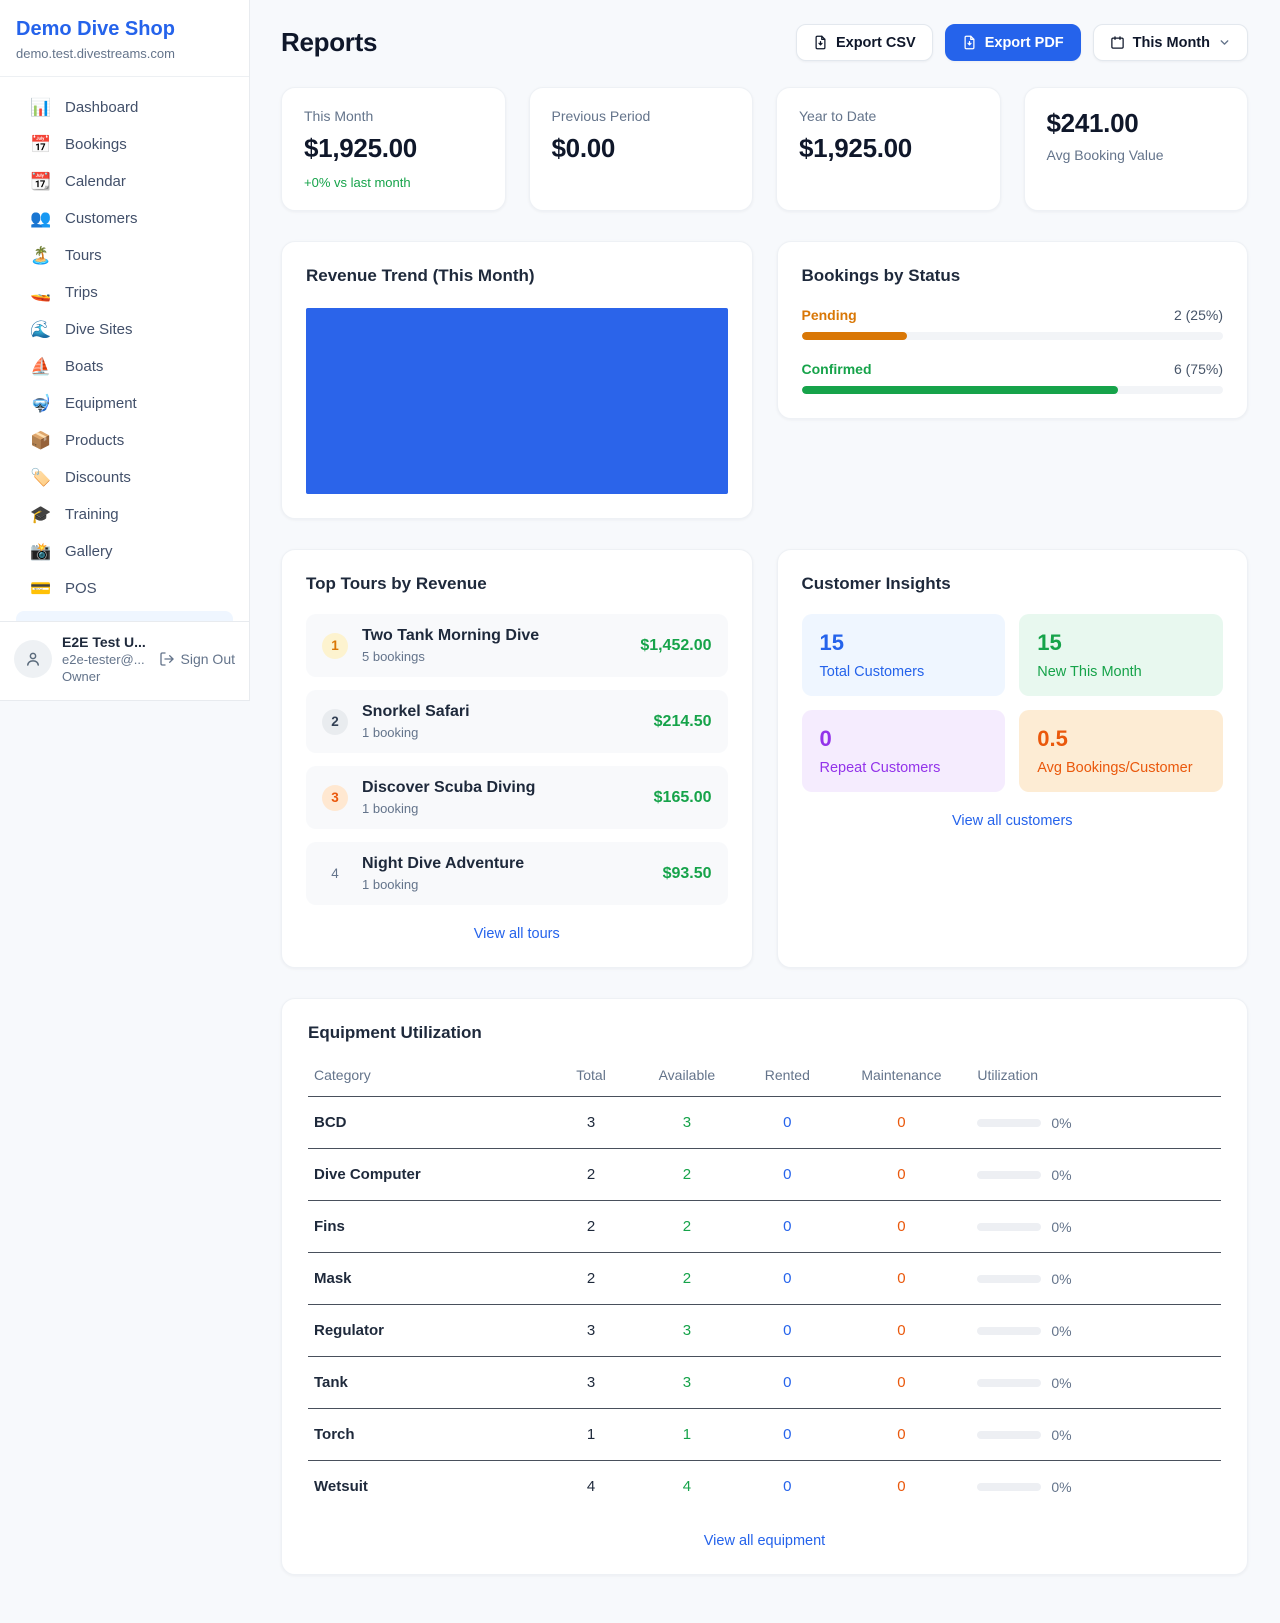 The height and width of the screenshot is (1623, 1280). Describe the element at coordinates (341, 1487) in the screenshot. I see `equipment-category: Wetsuit` at that location.